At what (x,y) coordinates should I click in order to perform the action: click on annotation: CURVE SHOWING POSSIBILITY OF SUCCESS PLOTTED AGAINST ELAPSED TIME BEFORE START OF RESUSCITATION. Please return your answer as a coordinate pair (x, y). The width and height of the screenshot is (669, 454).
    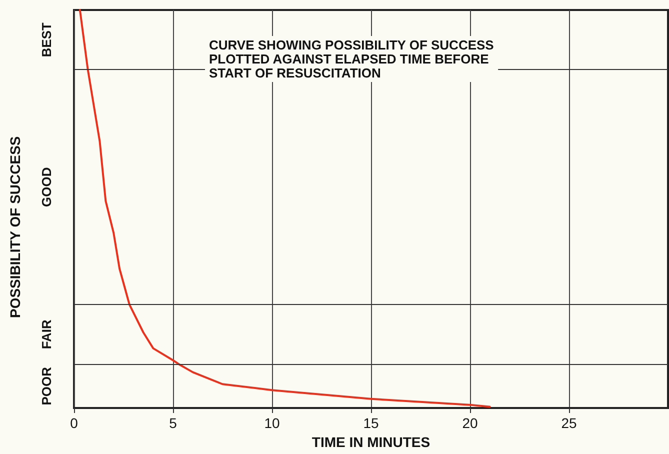
    Looking at the image, I should click on (351, 59).